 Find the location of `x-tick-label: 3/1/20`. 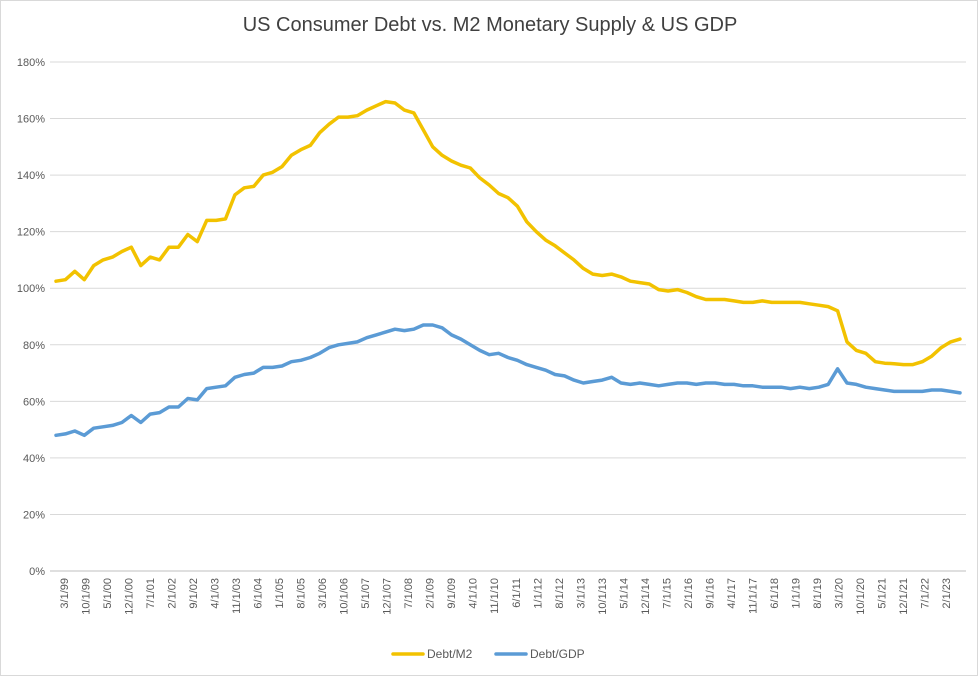

x-tick-label: 3/1/20 is located at coordinates (839, 593).